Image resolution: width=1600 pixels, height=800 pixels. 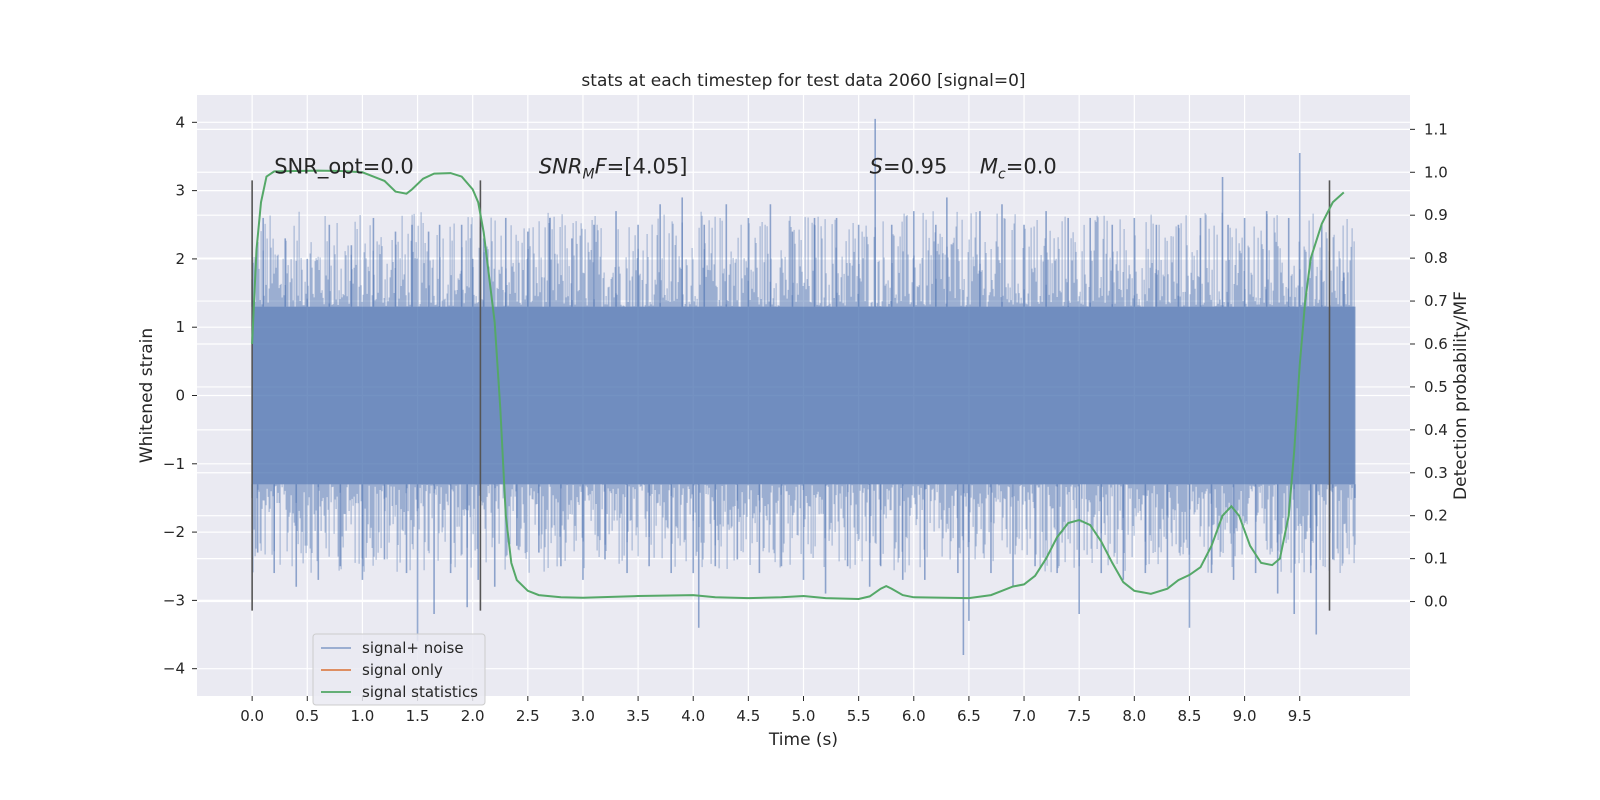 I want to click on x-tick-label: 5.0, so click(x=804, y=716).